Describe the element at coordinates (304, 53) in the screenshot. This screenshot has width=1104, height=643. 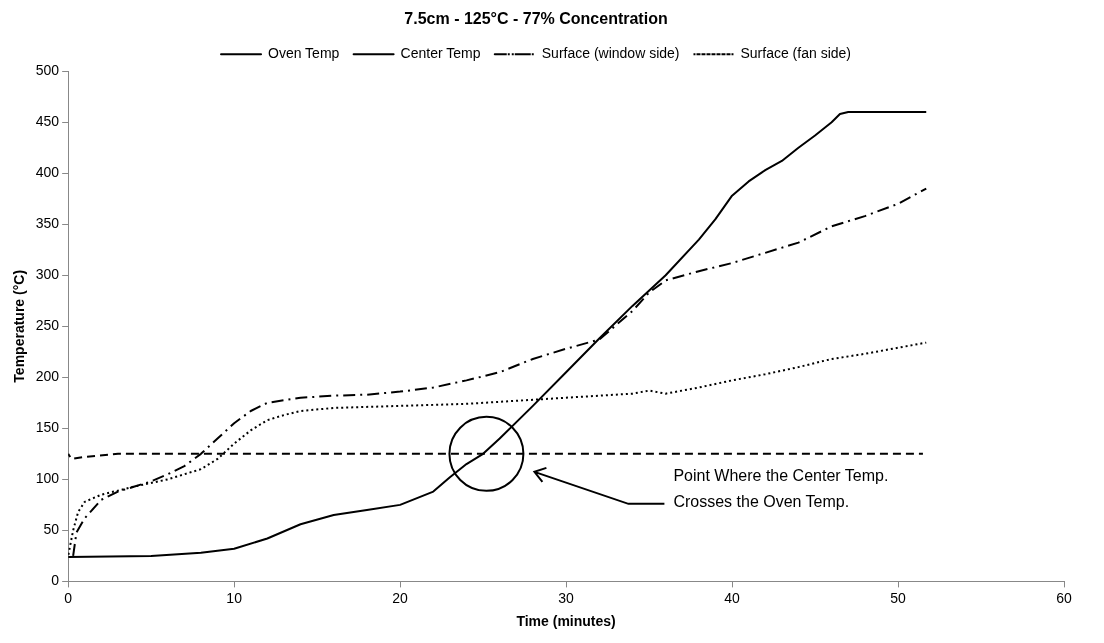
I see `legend-label: Oven Temp` at that location.